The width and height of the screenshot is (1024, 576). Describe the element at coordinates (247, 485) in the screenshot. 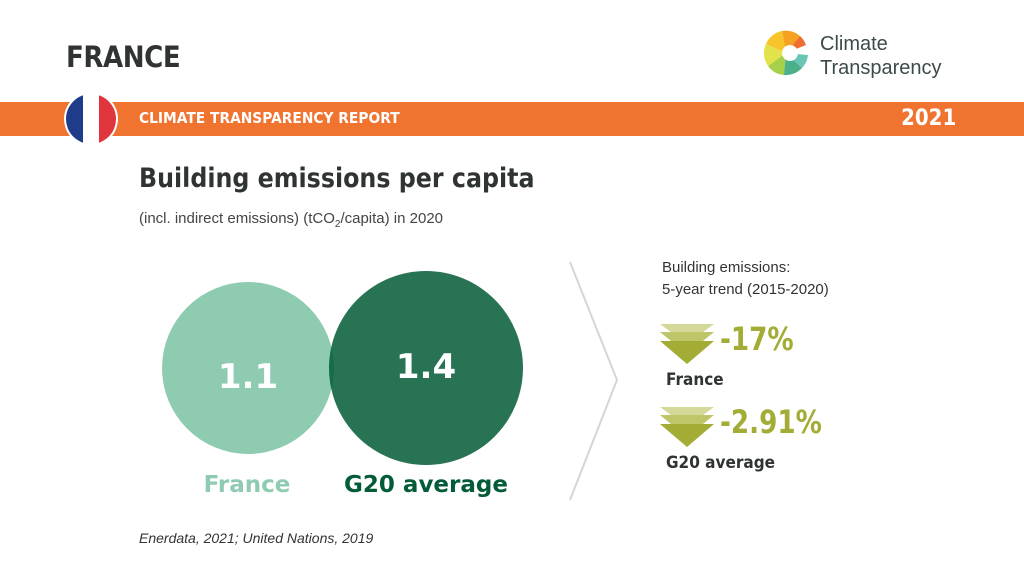

I see `bubble-label-france: France` at that location.